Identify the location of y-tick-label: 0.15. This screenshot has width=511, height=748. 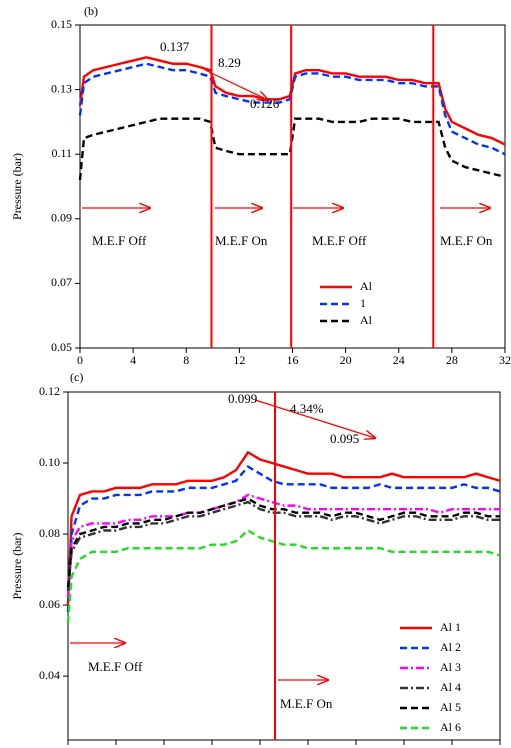
(61, 24).